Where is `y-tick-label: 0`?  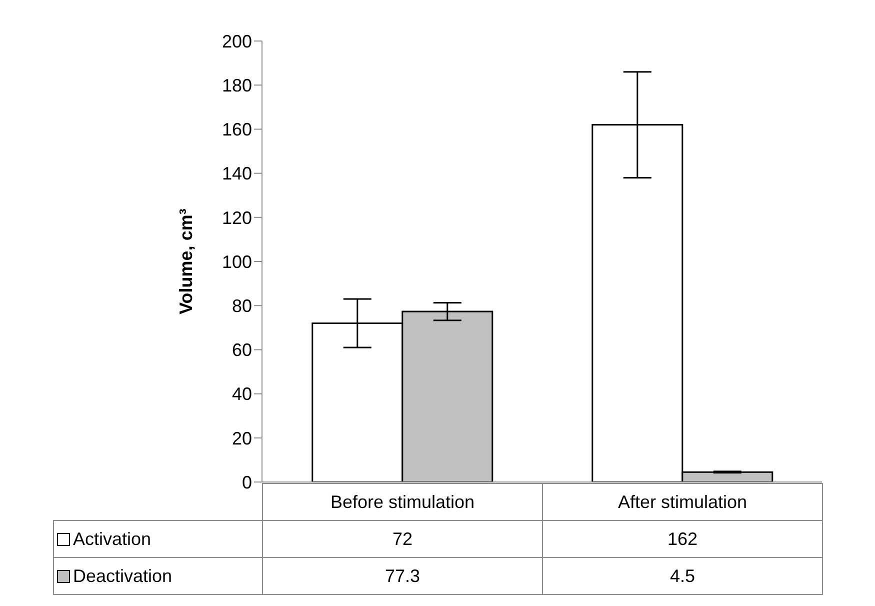
y-tick-label: 0 is located at coordinates (247, 482).